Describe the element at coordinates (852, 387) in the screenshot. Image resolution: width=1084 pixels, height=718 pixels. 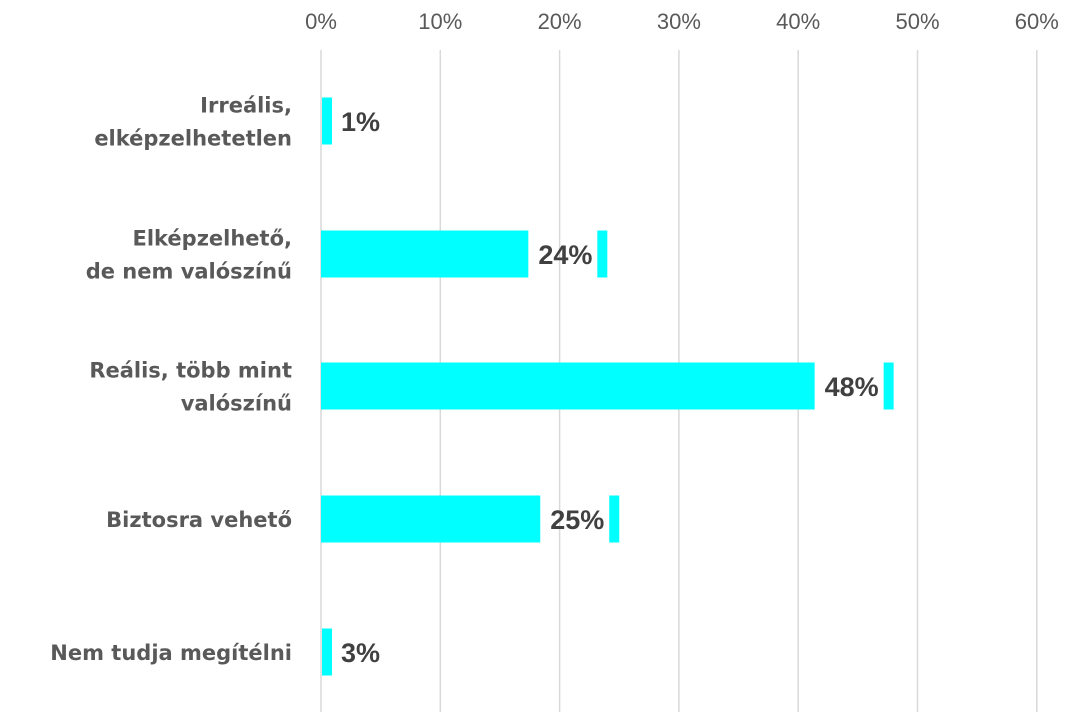
I see `data-label: 48%` at that location.